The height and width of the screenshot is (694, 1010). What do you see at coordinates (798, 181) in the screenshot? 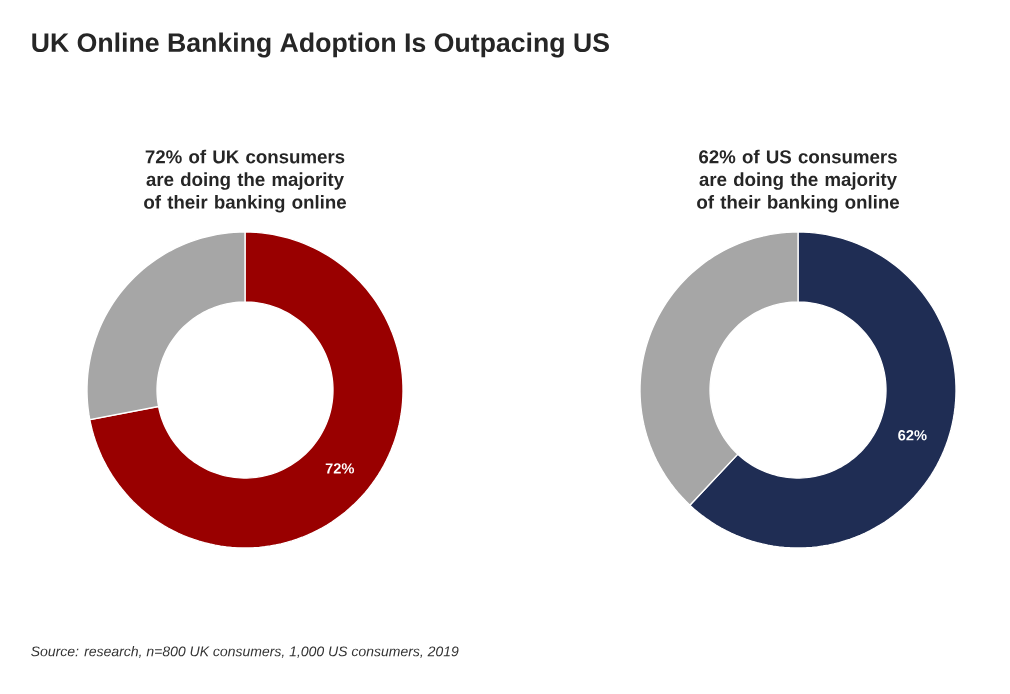
I see `chart-subtitle: 62% of US consumers are doing the majority of their banking online` at bounding box center [798, 181].